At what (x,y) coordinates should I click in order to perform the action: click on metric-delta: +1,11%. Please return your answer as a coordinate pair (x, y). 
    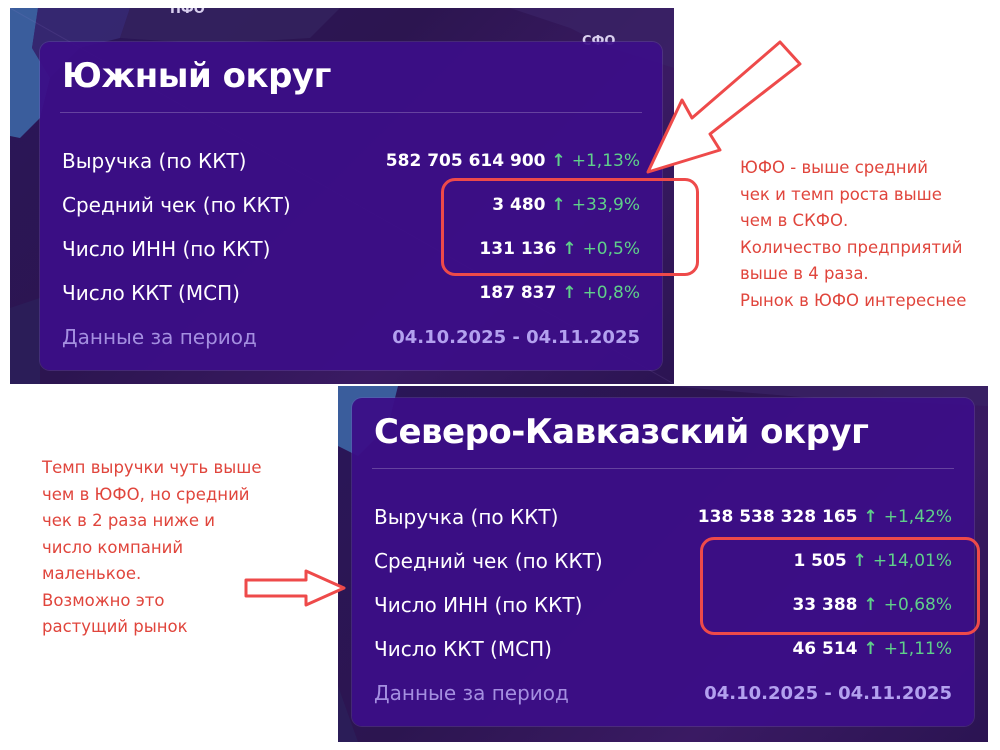
    Looking at the image, I should click on (917, 649).